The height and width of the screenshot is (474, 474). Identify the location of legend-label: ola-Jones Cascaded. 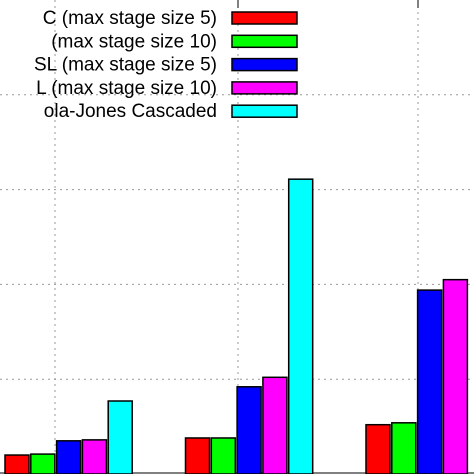
(130, 111).